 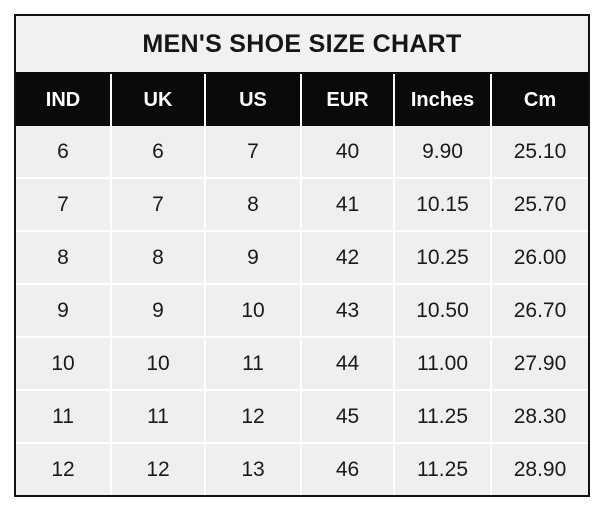 What do you see at coordinates (159, 469) in the screenshot?
I see `cell-uk: 12` at bounding box center [159, 469].